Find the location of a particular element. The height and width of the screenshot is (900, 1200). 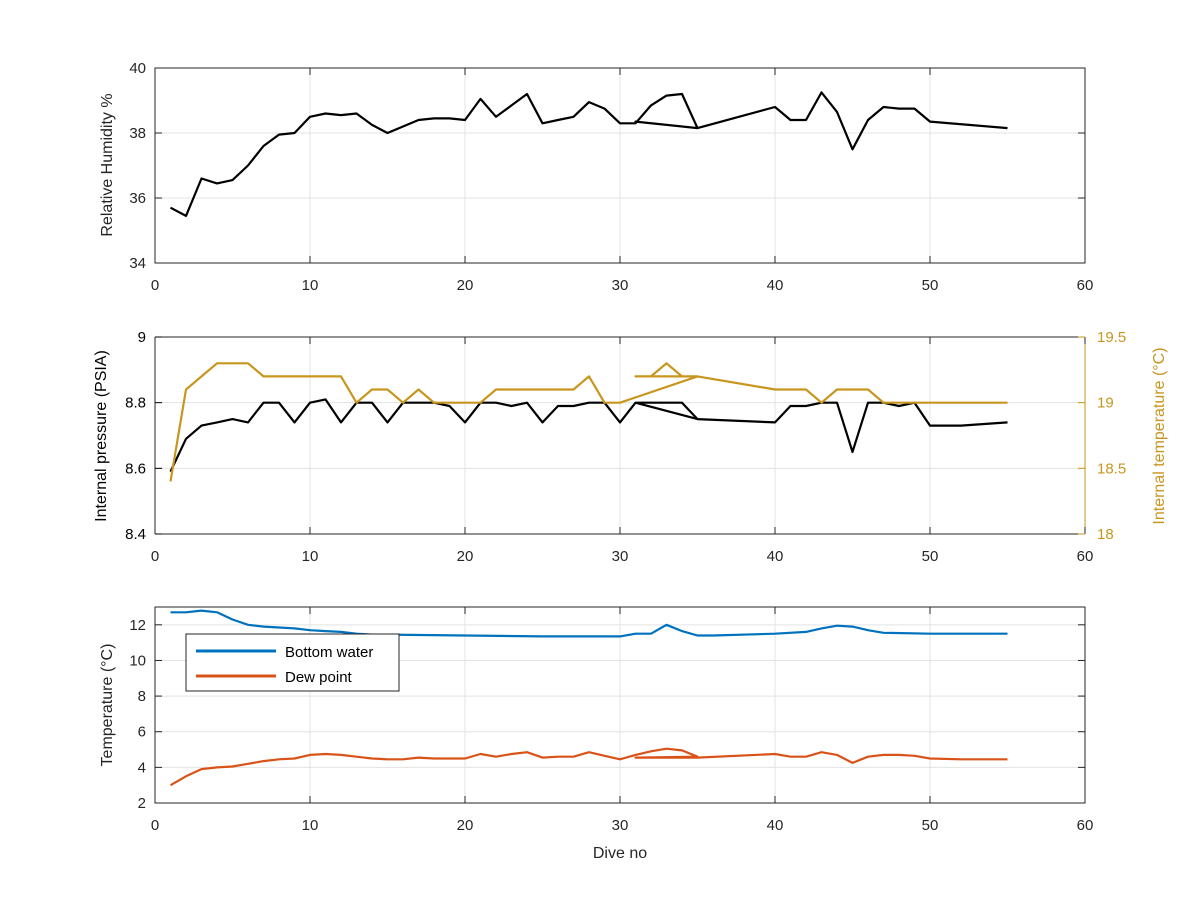

dew-point-line is located at coordinates (588, 767).